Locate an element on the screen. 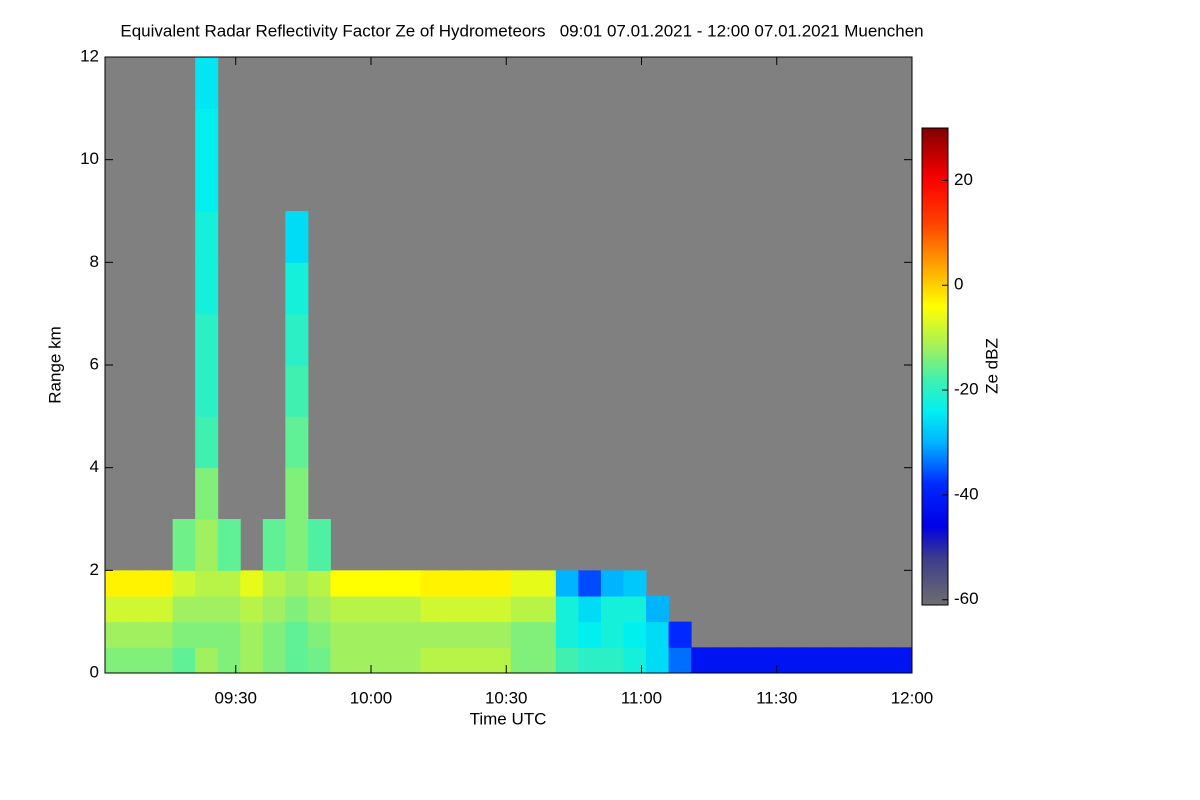  y-tick-label: 0 is located at coordinates (94, 671).